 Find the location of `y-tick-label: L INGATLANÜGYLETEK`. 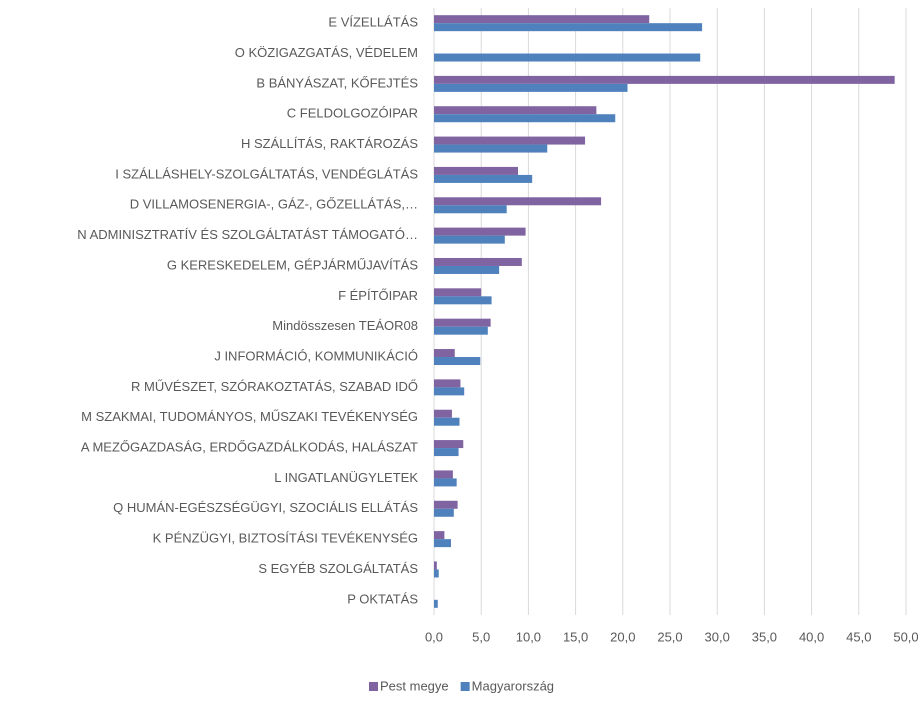

y-tick-label: L INGATLANÜGYLETEK is located at coordinates (346, 477).